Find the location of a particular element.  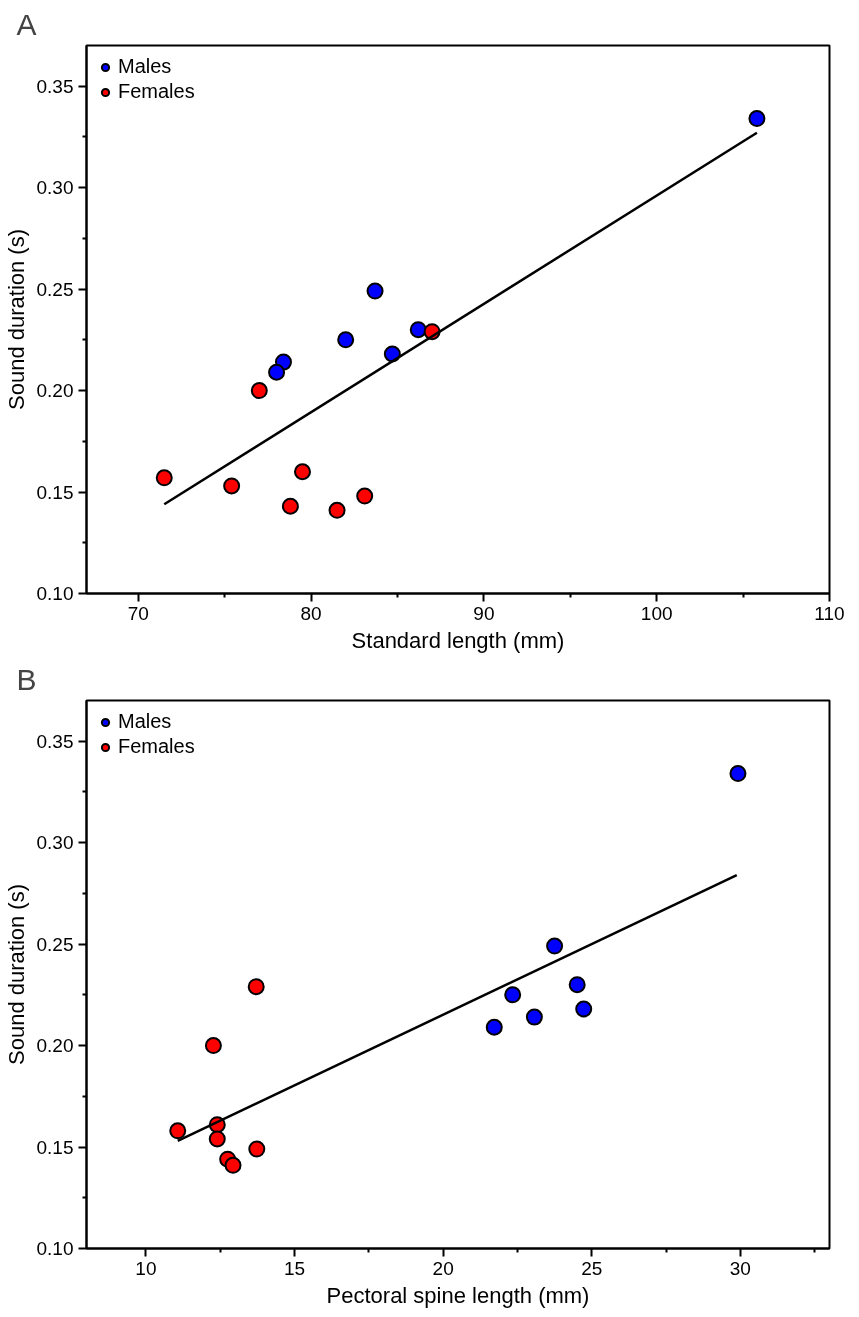

chart-title: B is located at coordinates (26, 679).